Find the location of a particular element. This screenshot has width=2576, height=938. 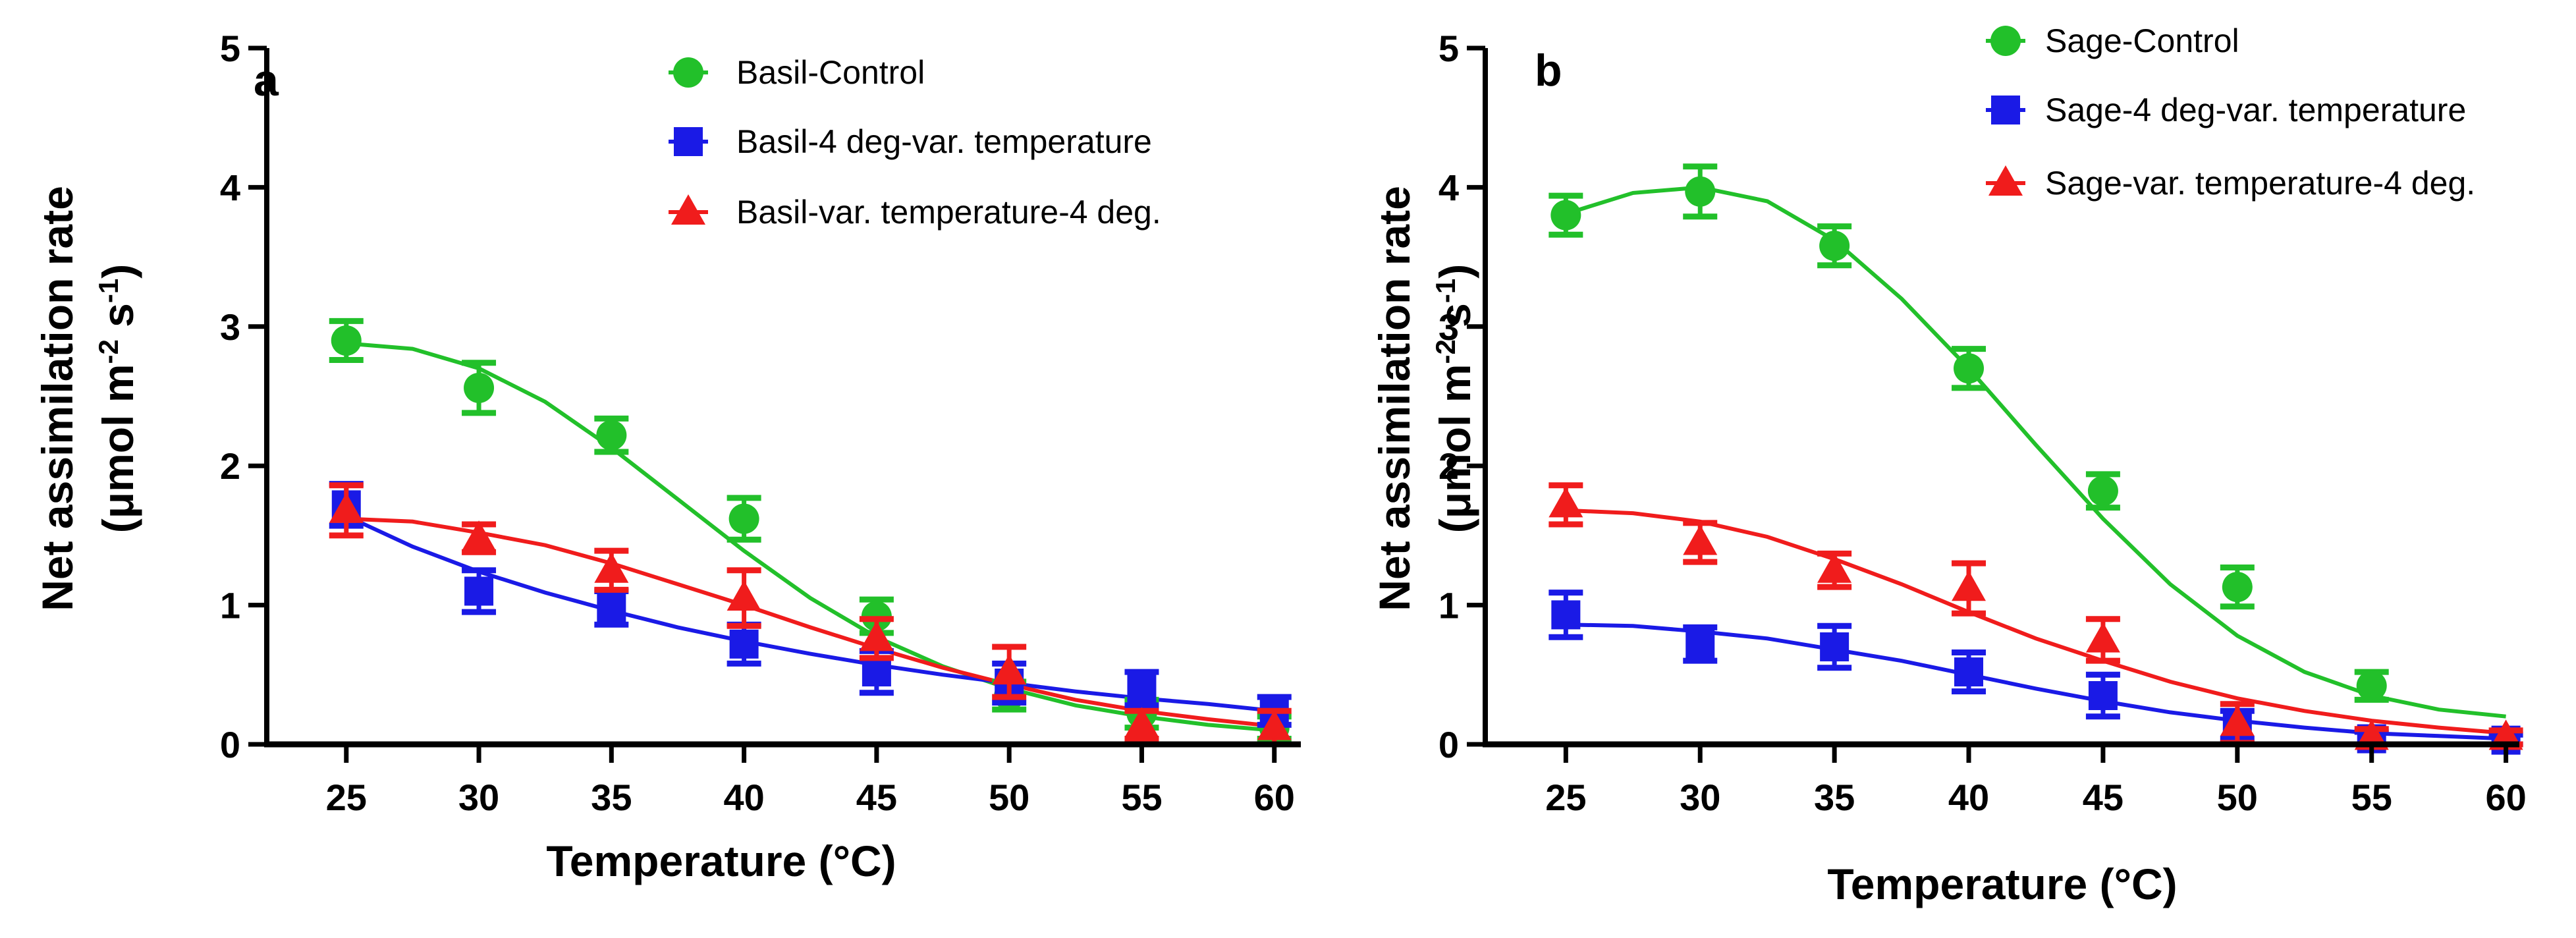

legend-label: Basil-4 deg-var. temperature is located at coordinates (944, 141).